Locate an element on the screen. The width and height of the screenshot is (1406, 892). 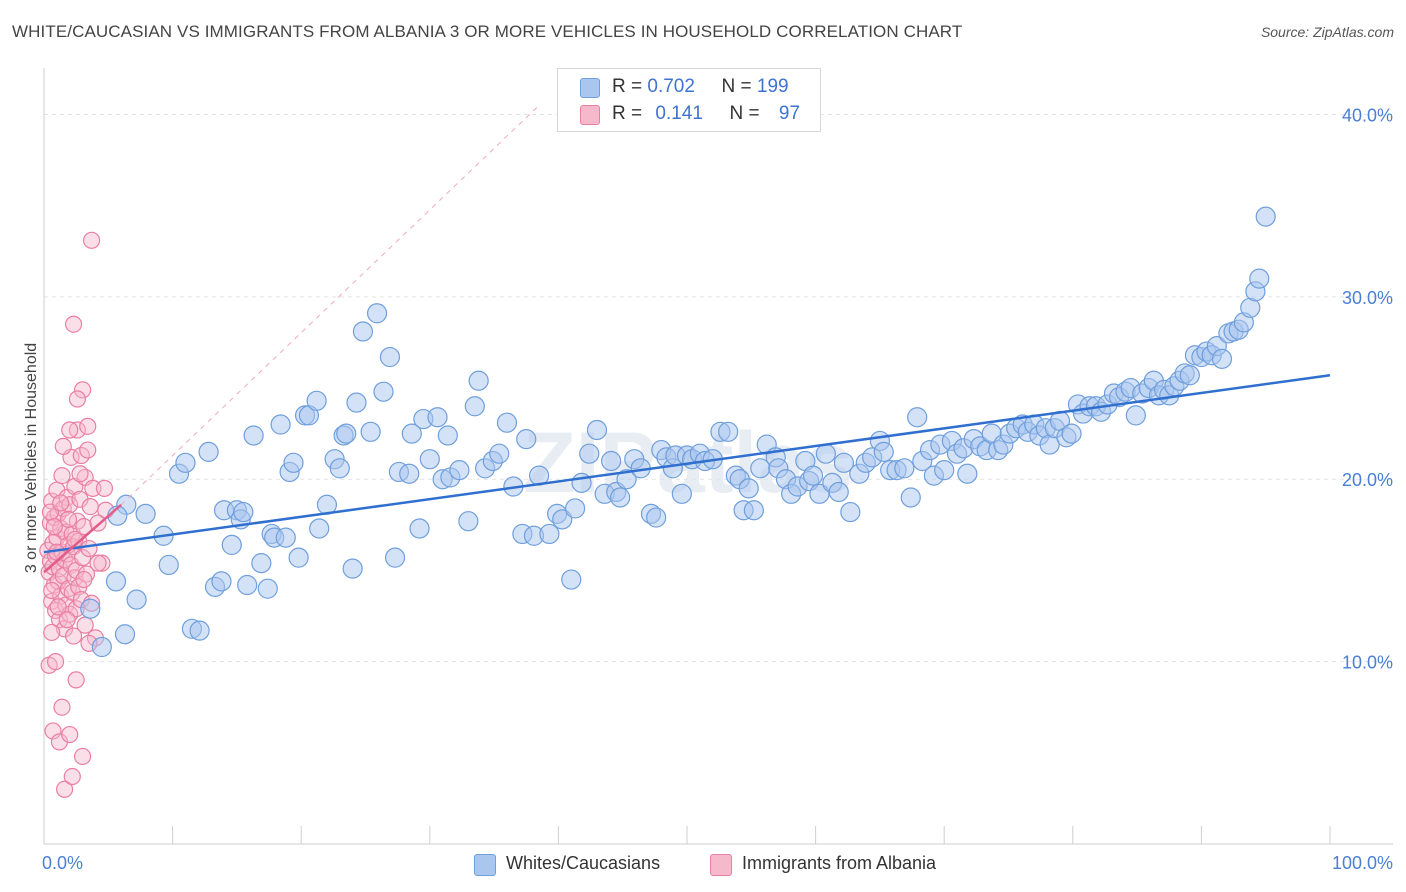
r-label: R = is located at coordinates (627, 86).